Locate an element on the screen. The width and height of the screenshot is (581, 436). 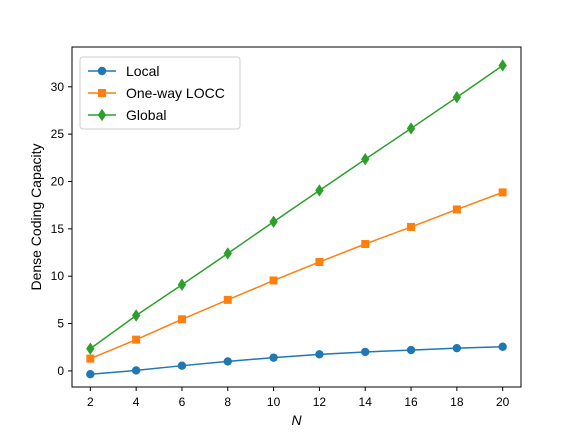
x-tick-label: 6 is located at coordinates (182, 402).